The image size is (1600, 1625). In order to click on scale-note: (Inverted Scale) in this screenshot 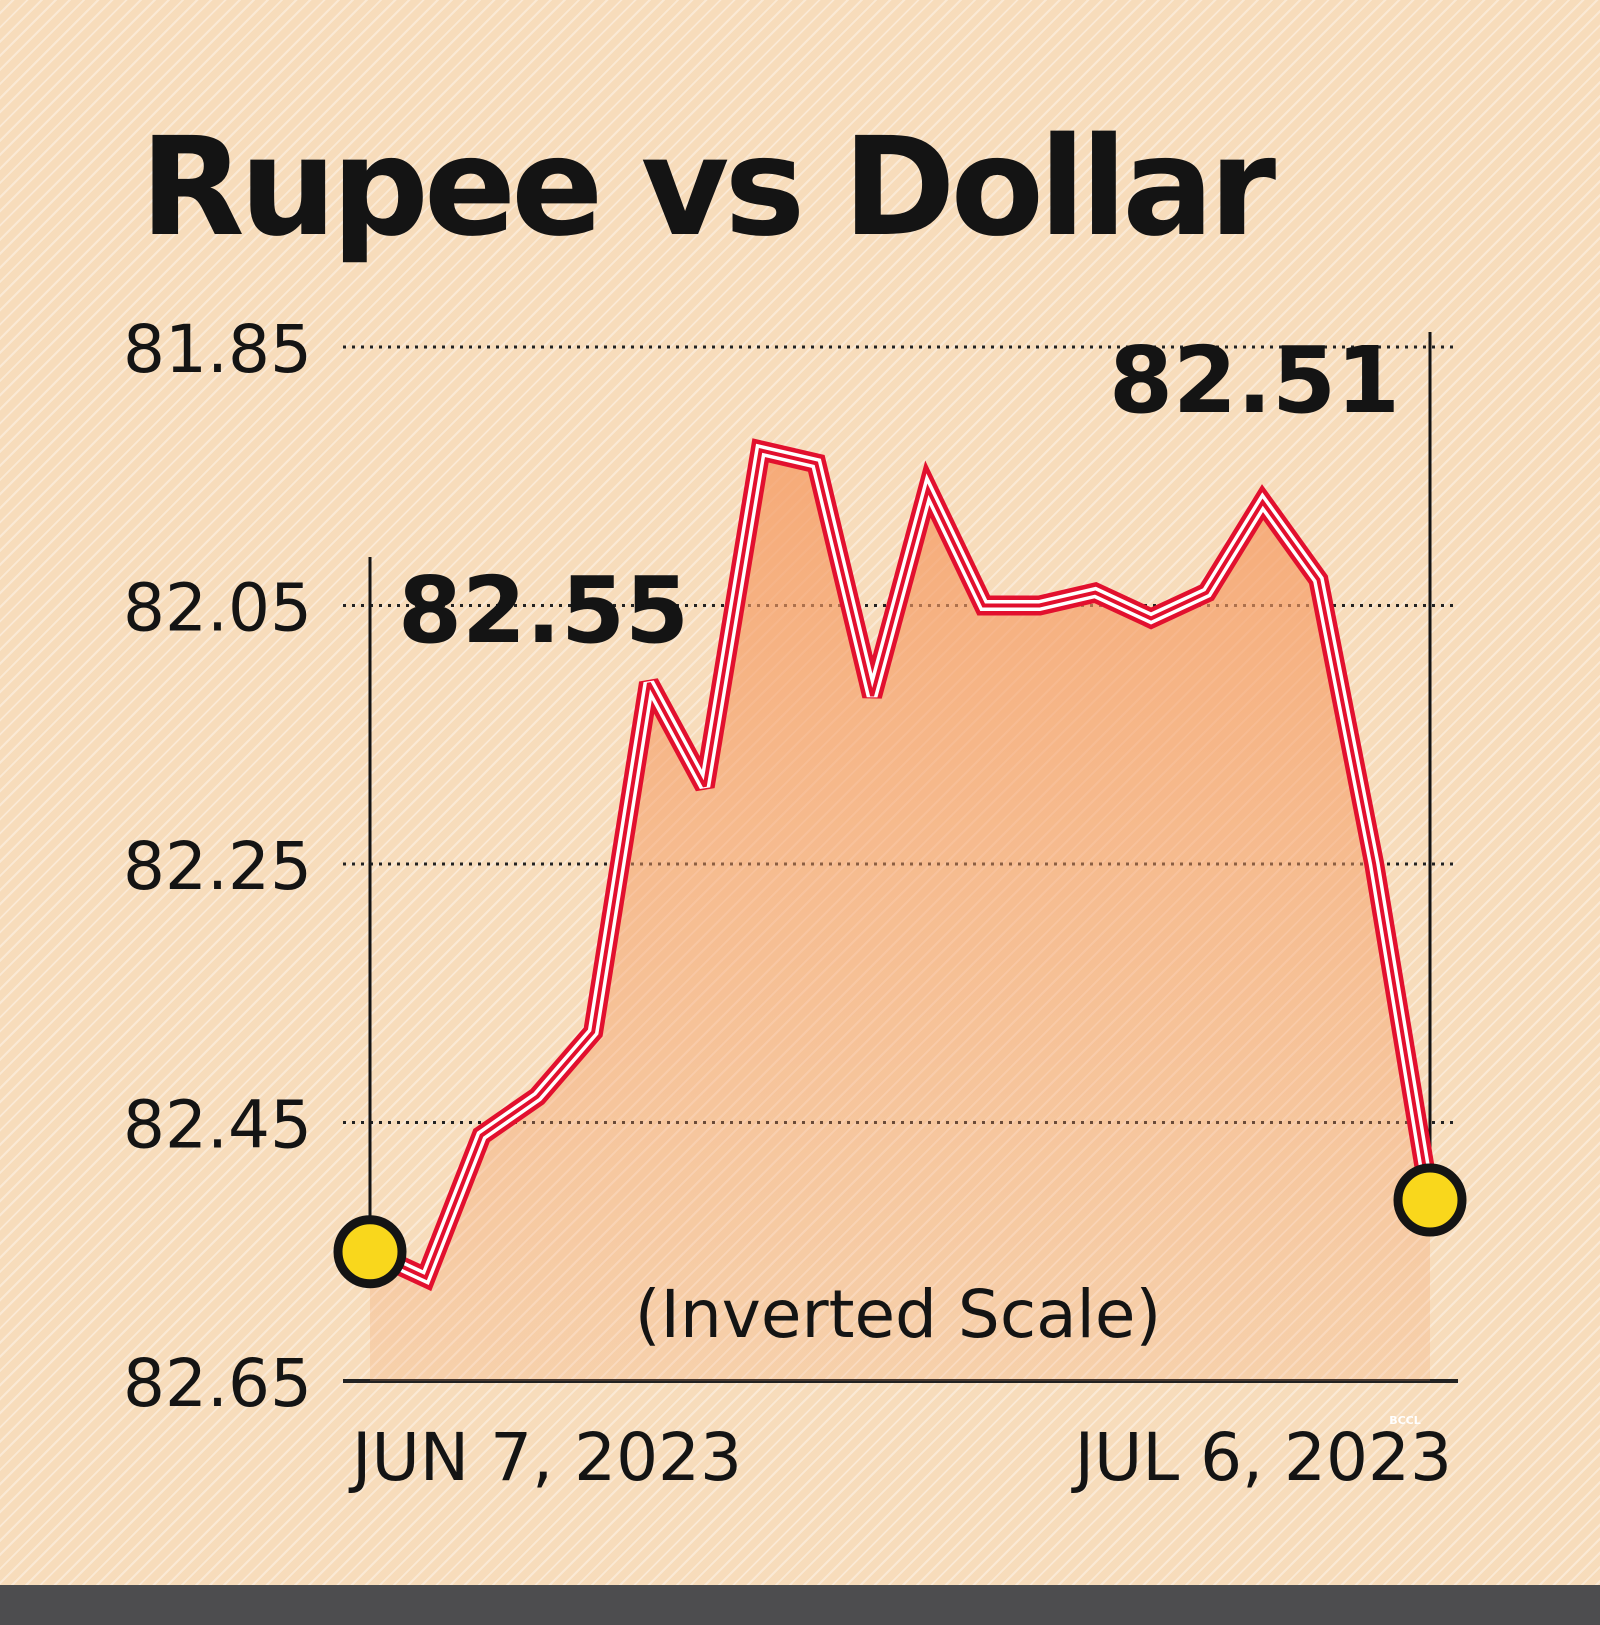, I will do `click(898, 1314)`.